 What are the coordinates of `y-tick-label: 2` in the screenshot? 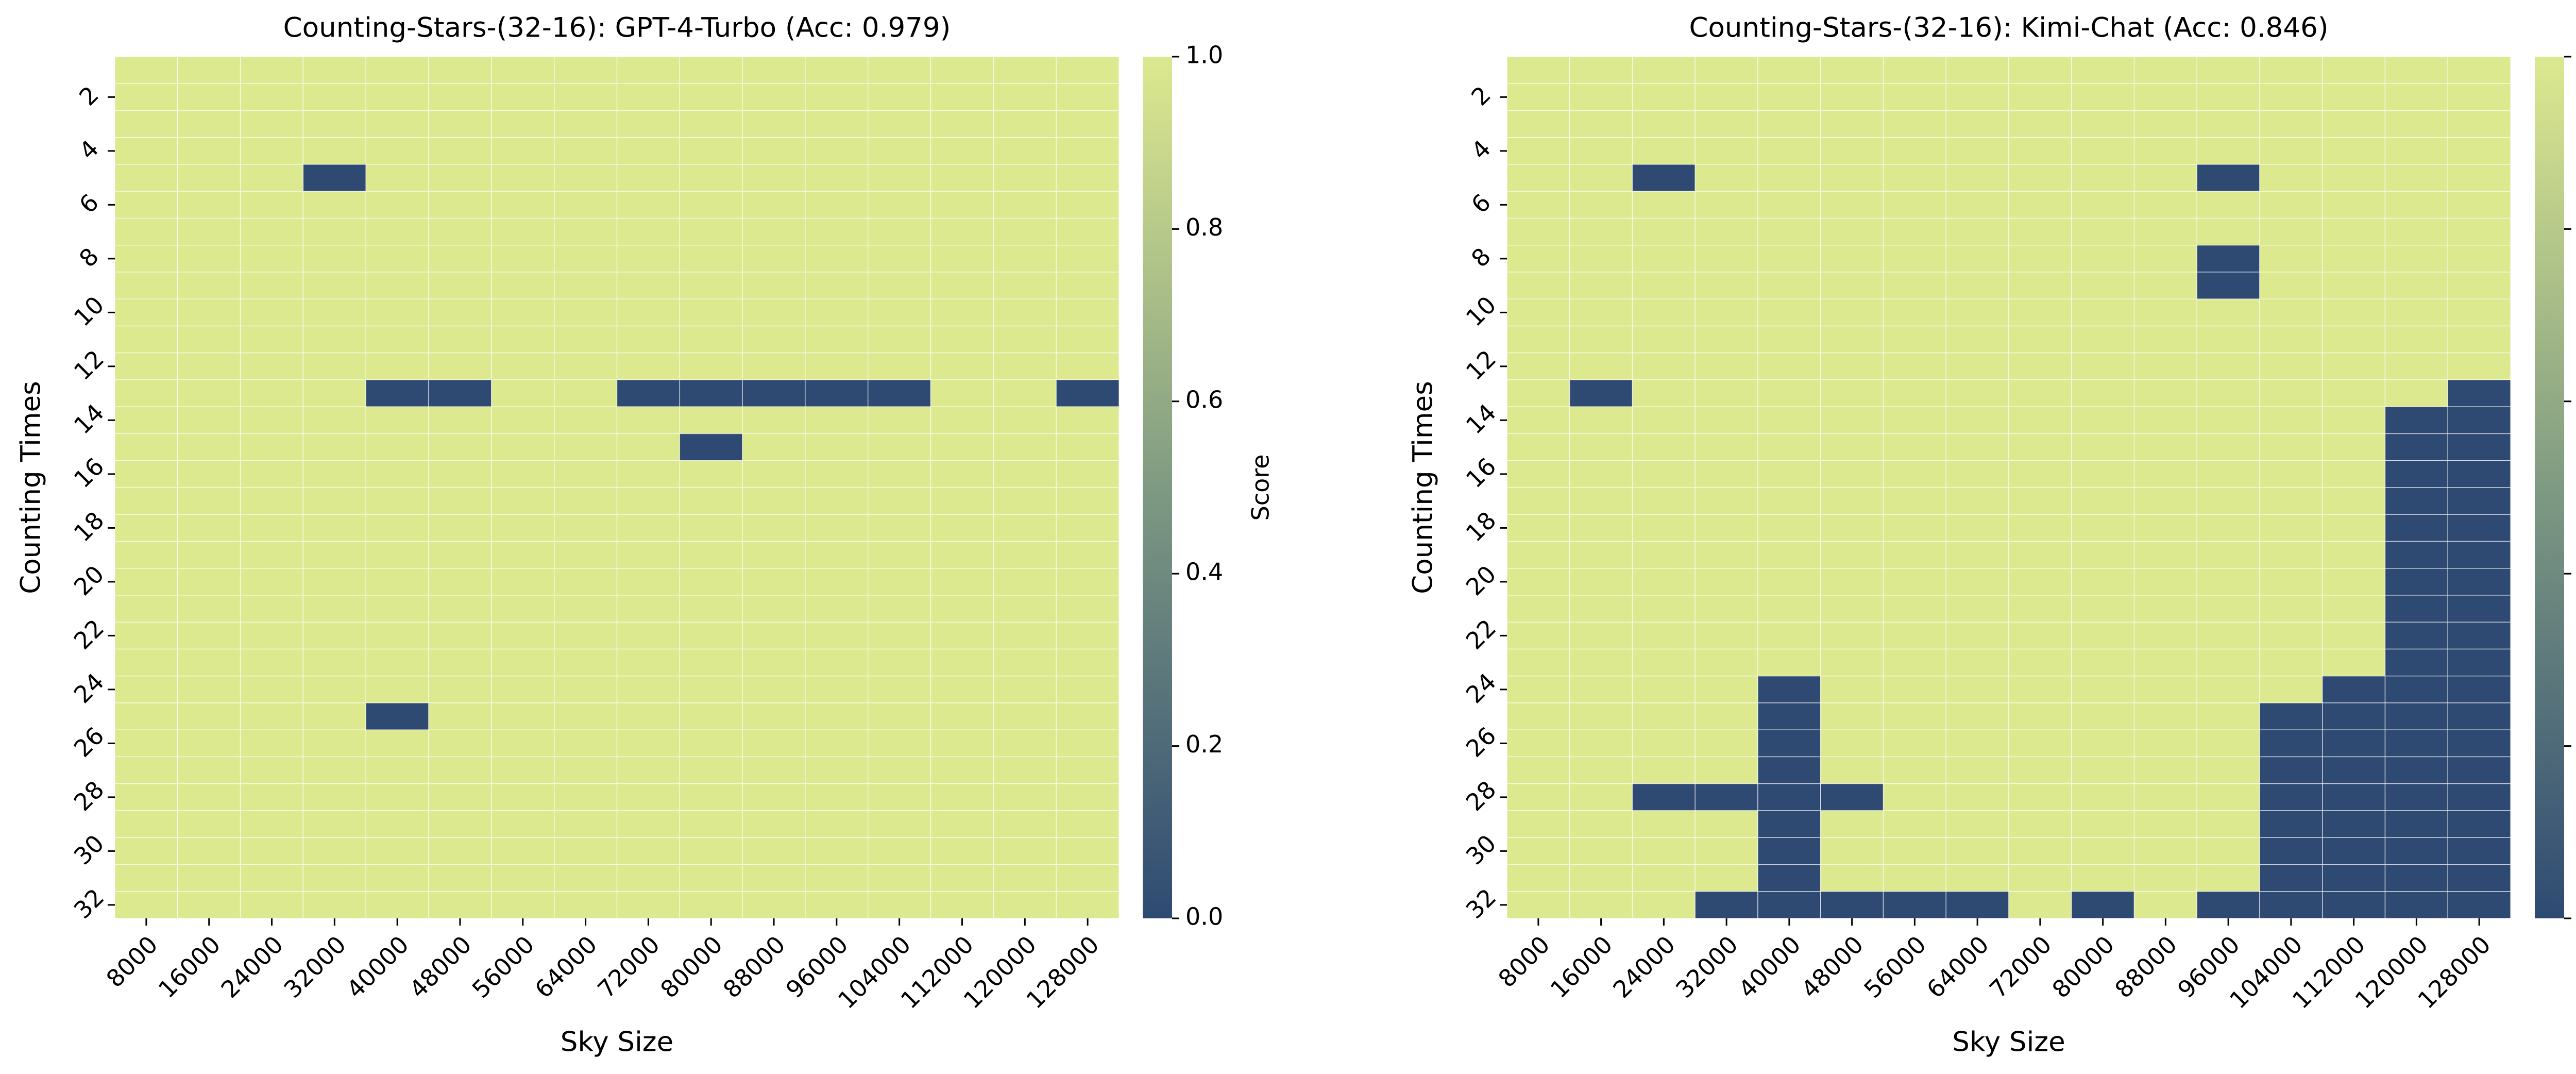 It's located at (1481, 95).